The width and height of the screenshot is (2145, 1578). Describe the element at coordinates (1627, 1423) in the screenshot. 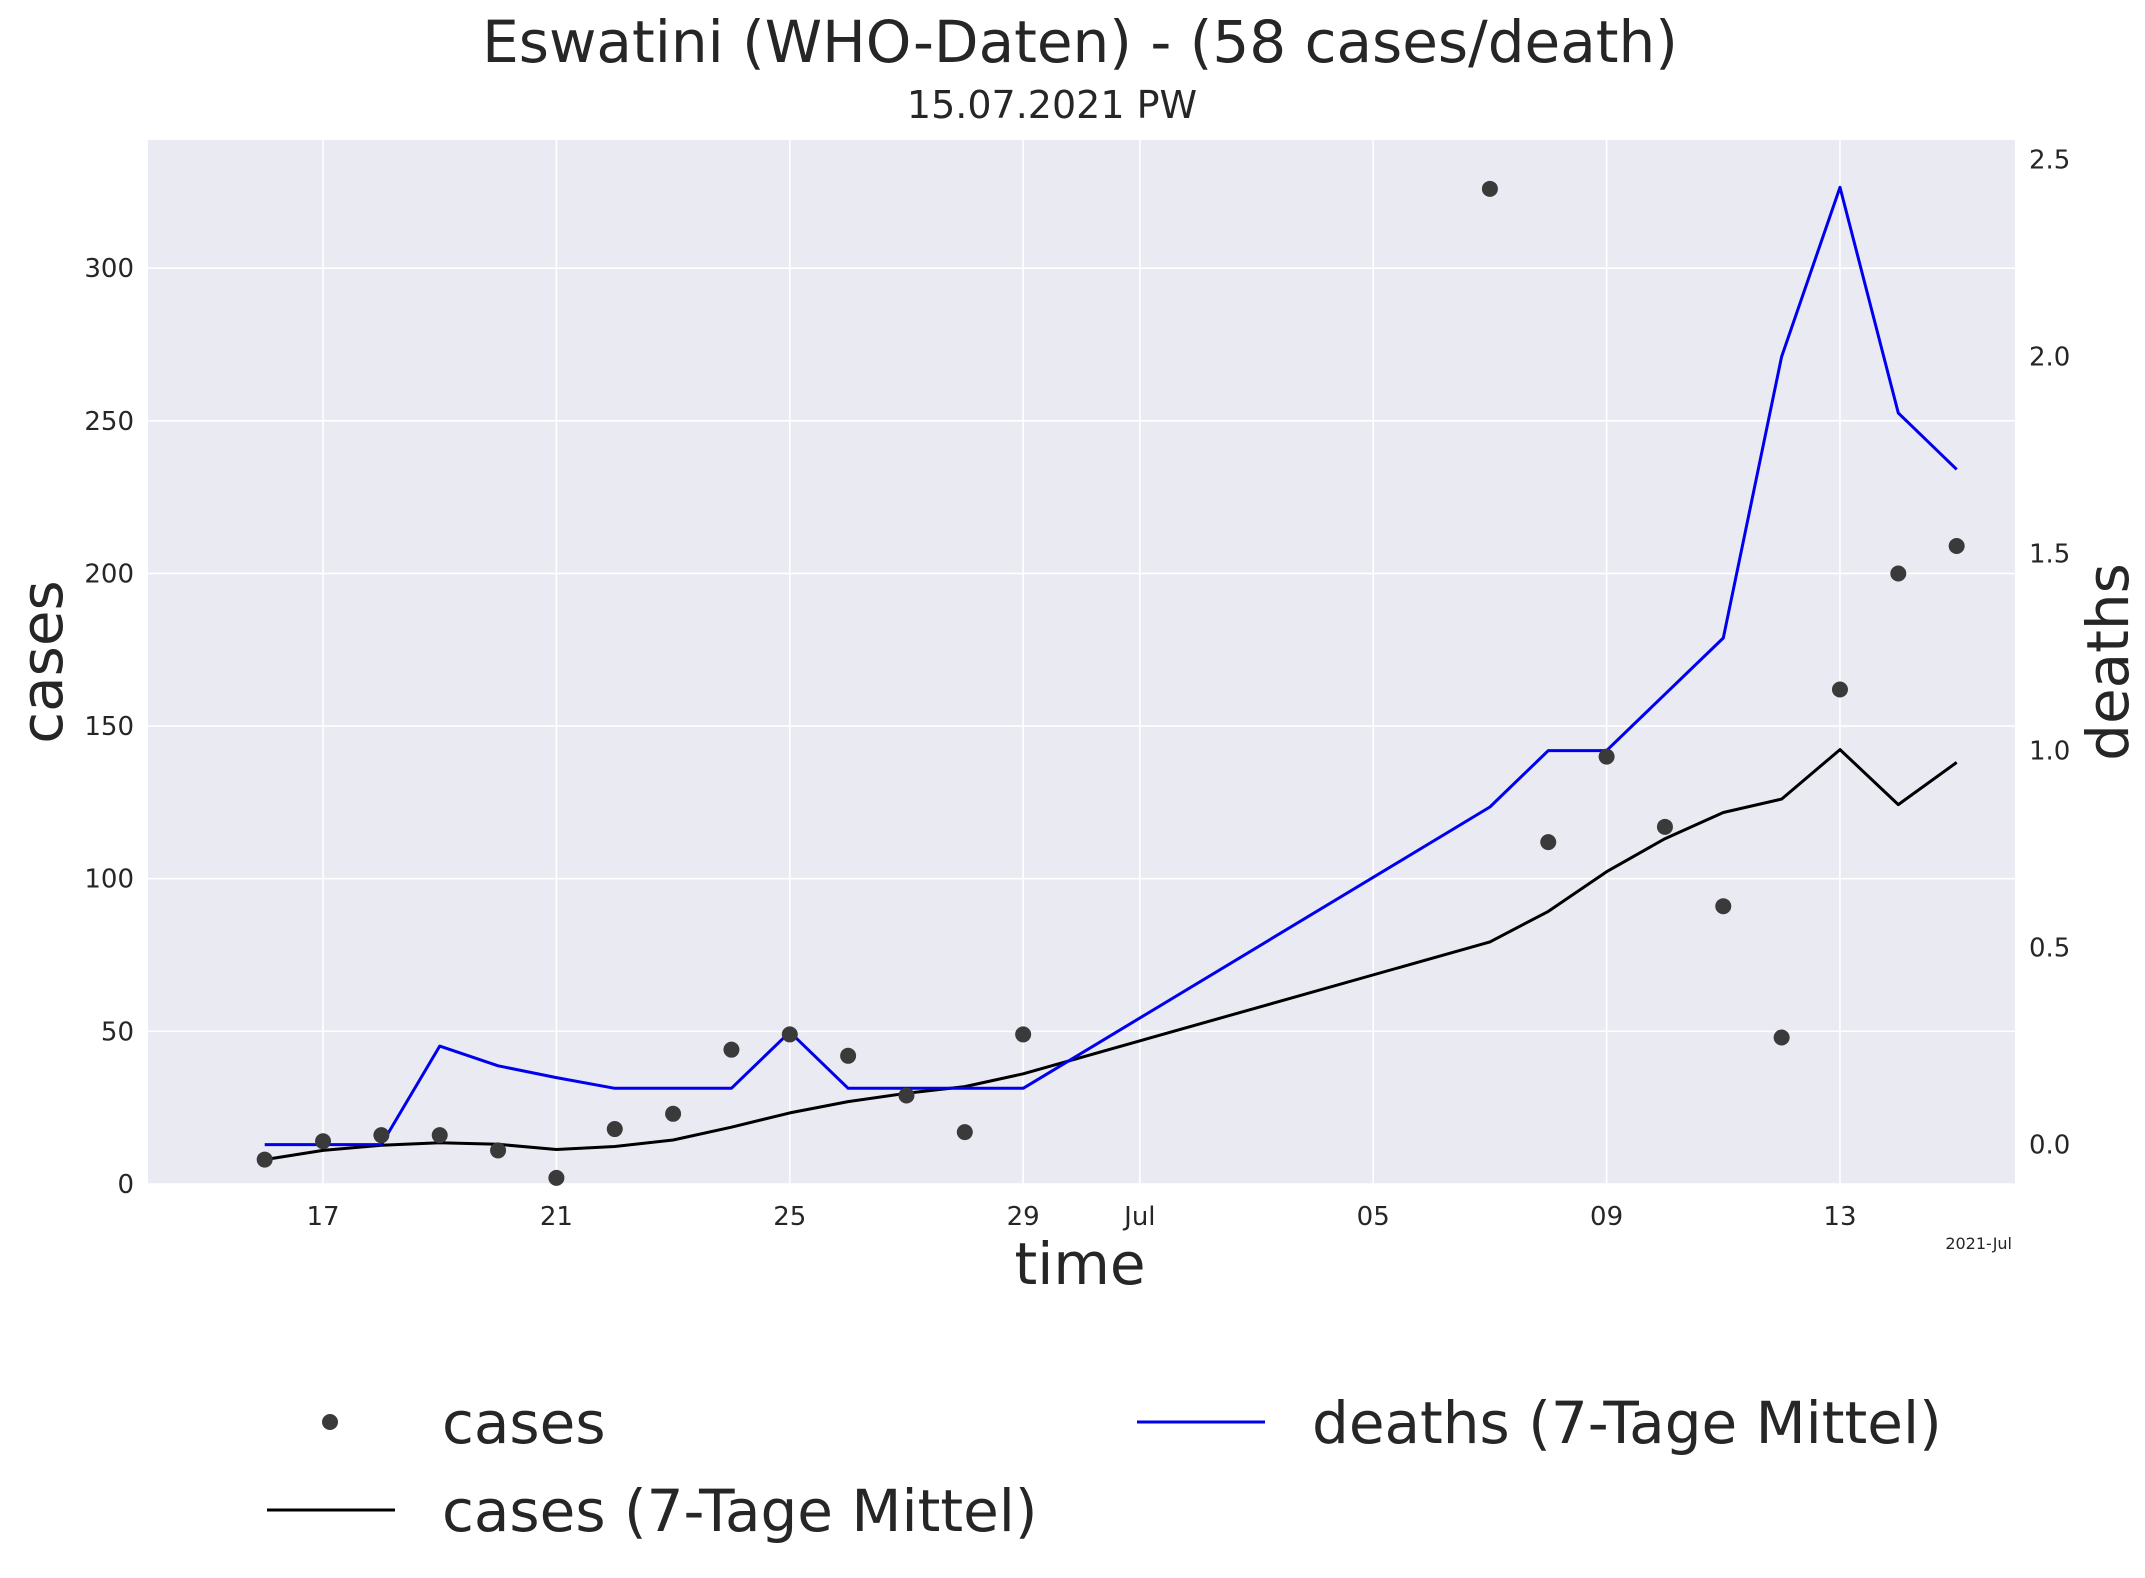

I see `legend-label-deaths-avg: deaths (7-Tage Mittel)` at that location.